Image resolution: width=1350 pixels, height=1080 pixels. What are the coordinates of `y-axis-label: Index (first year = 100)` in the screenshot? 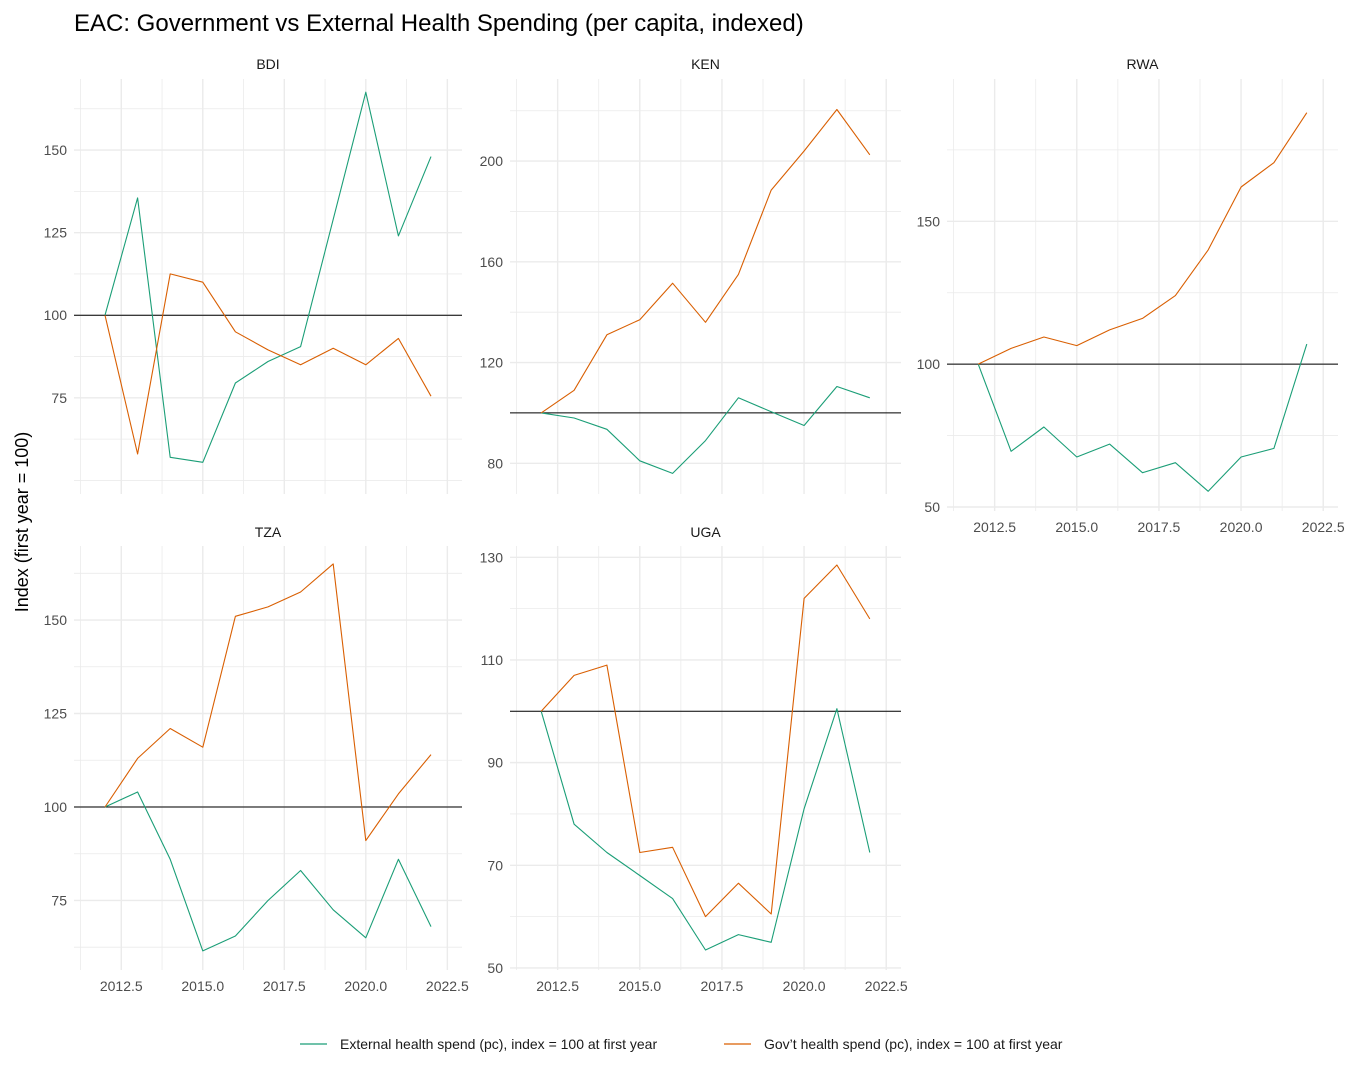 It's located at (22, 522).